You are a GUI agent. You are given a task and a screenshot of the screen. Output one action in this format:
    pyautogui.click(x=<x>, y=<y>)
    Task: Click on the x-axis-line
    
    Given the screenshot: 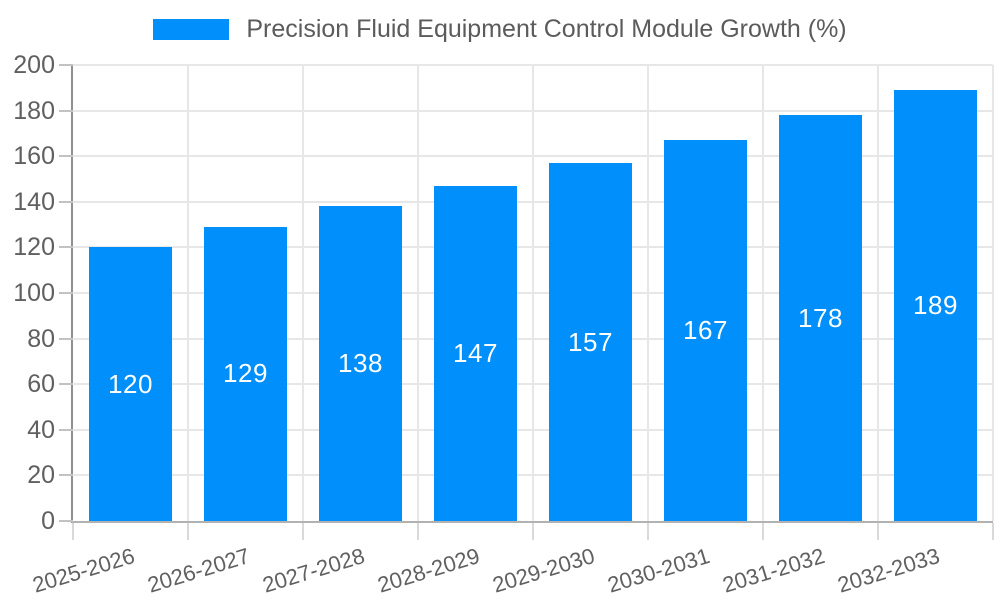 What is the action you would take?
    pyautogui.click(x=532, y=522)
    